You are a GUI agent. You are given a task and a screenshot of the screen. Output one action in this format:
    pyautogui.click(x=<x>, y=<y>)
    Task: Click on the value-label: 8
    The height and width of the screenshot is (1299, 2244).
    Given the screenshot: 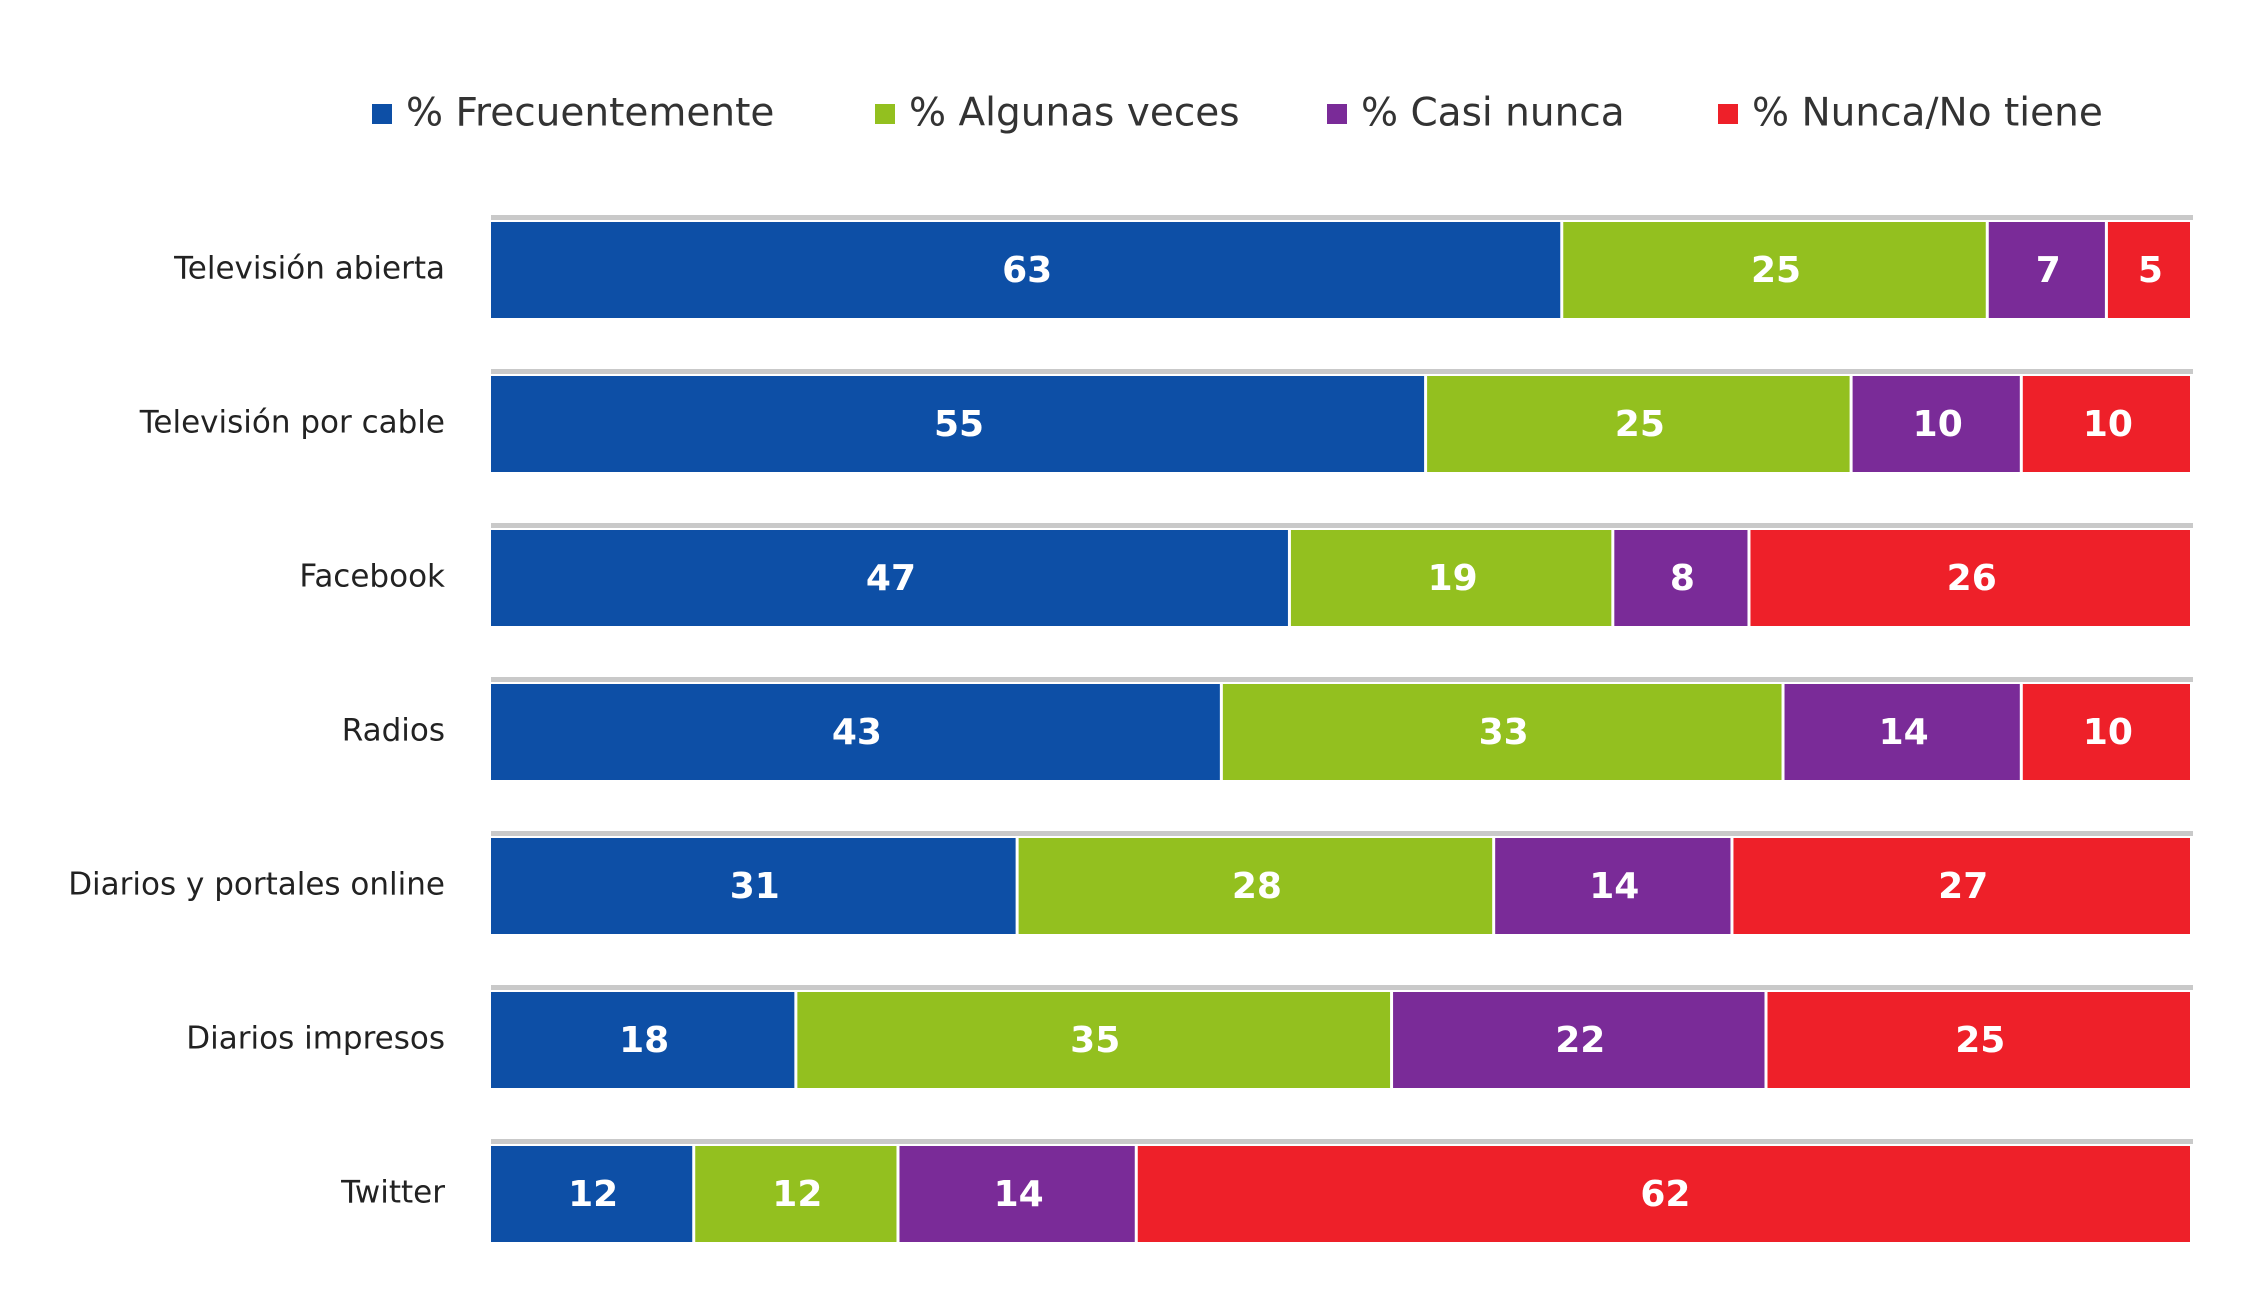 What is the action you would take?
    pyautogui.click(x=1682, y=578)
    